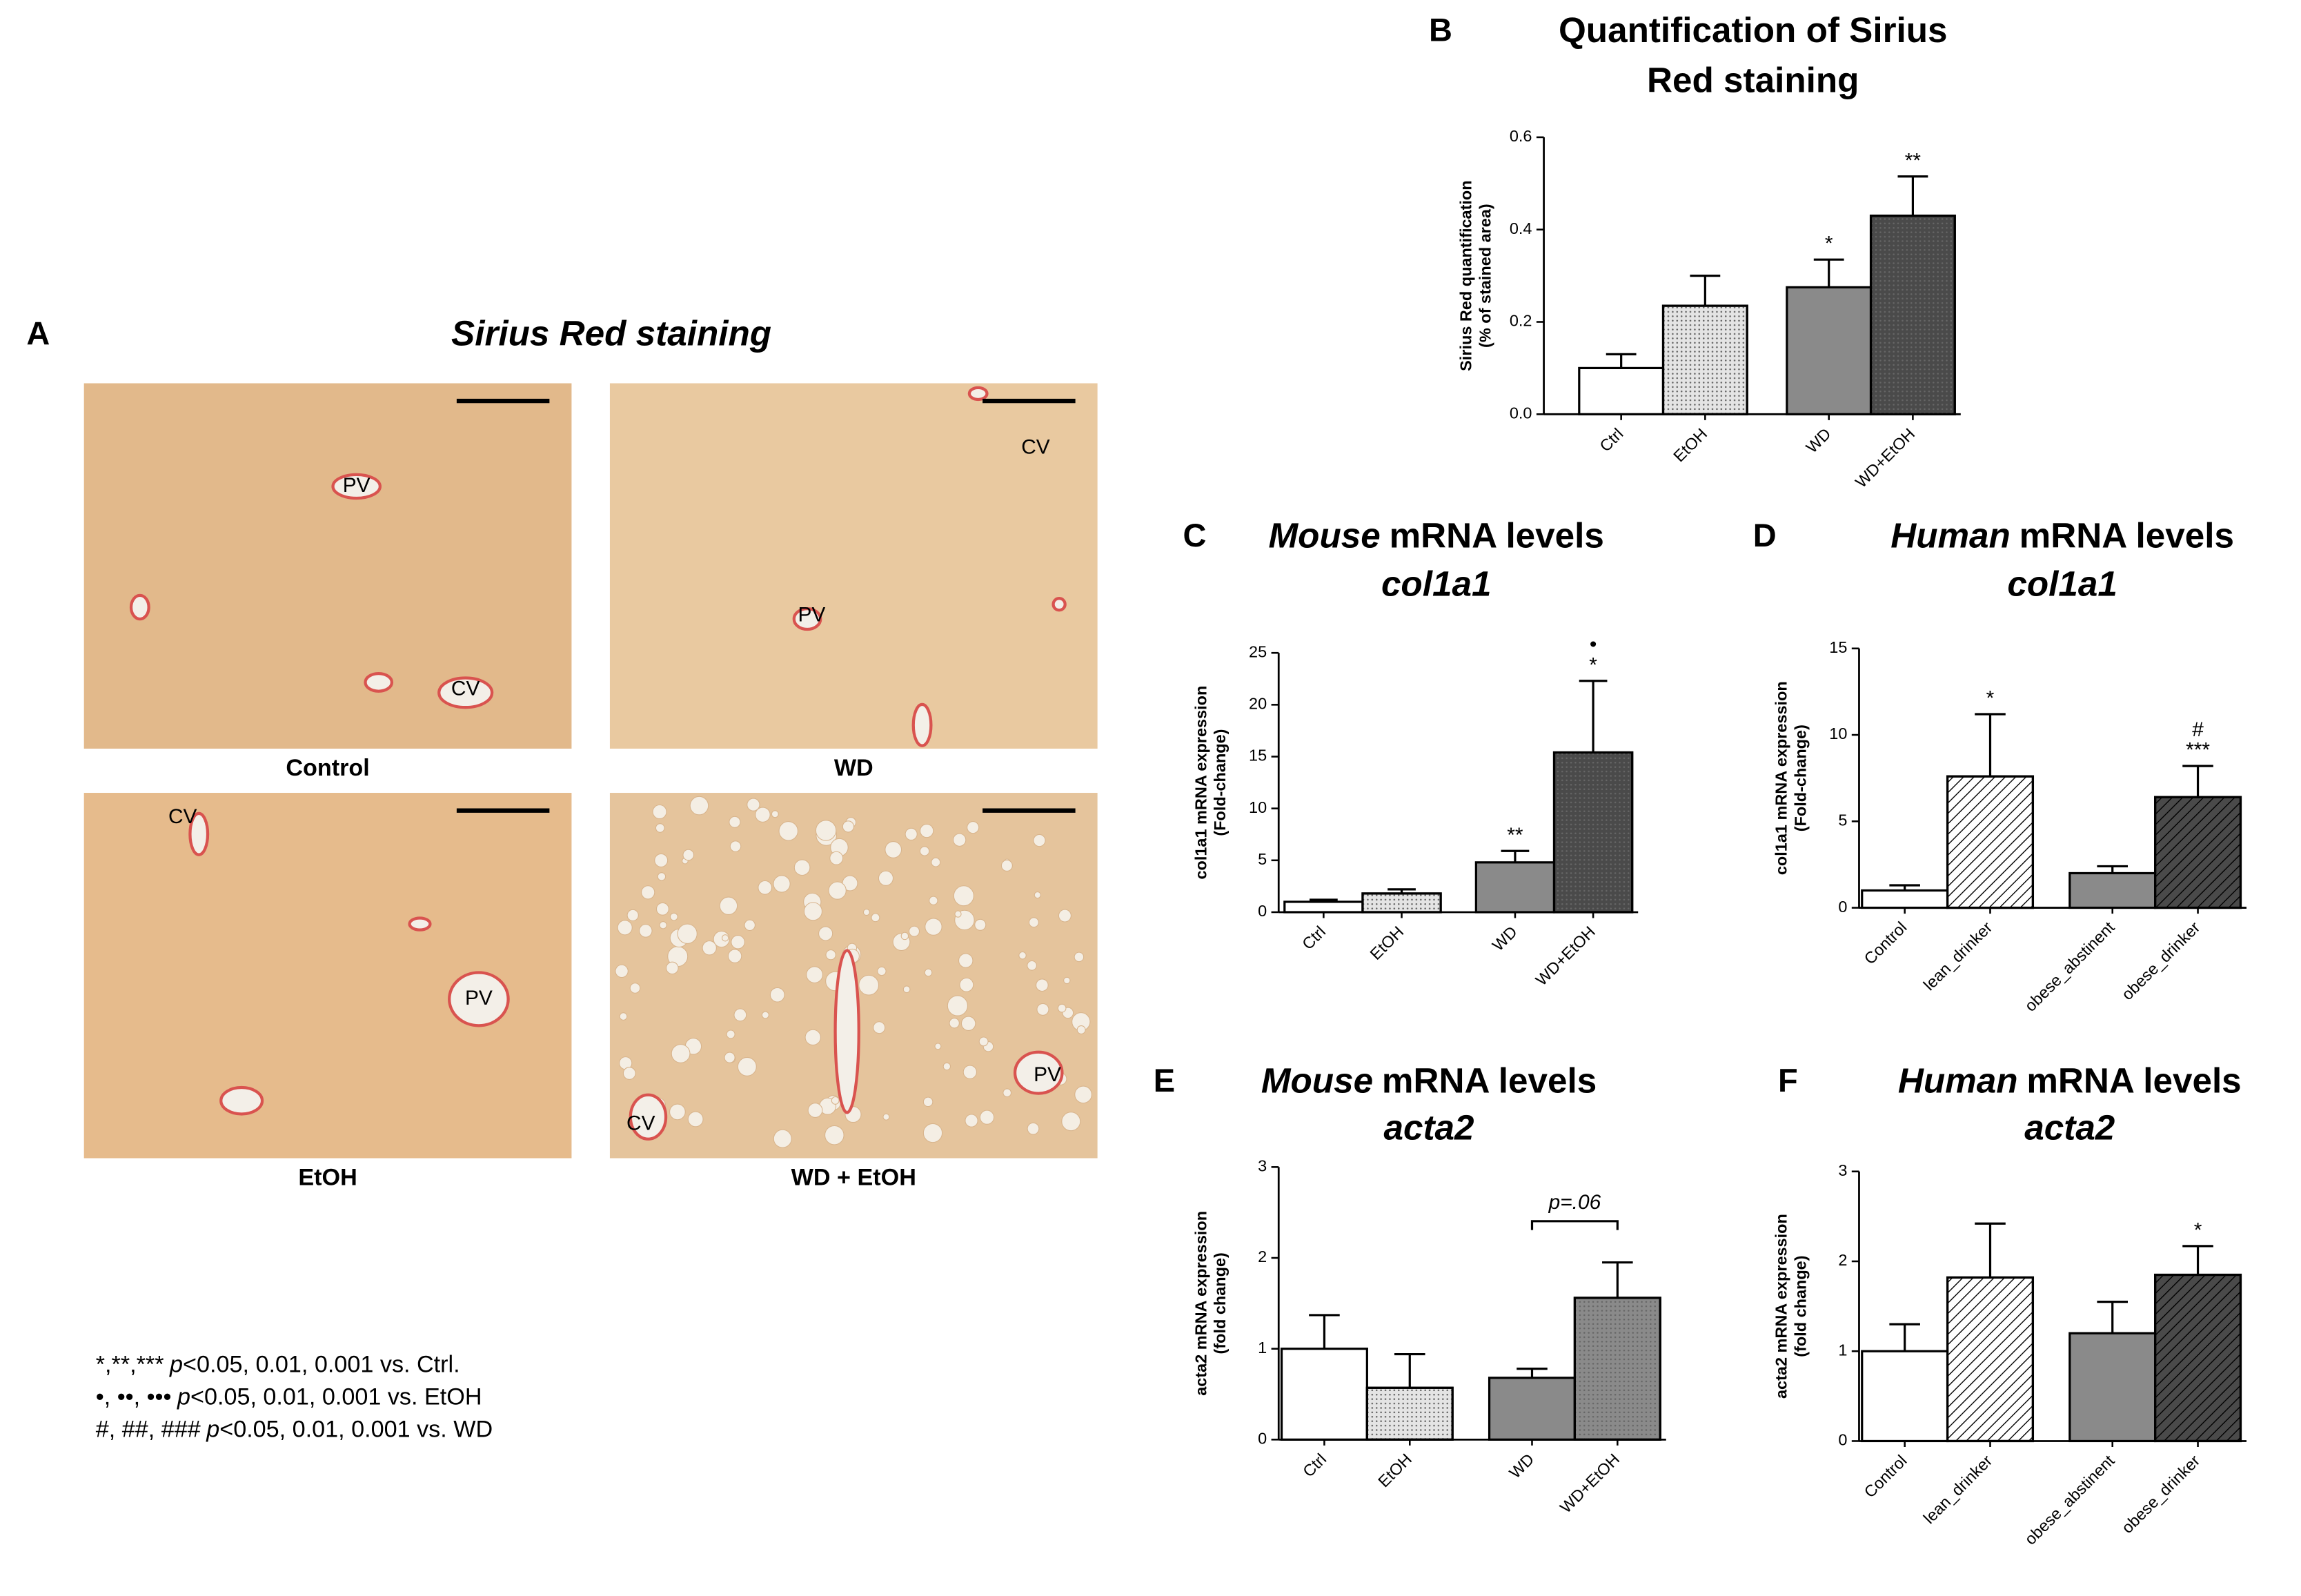 Image resolution: width=2301 pixels, height=1596 pixels. Describe the element at coordinates (853, 1177) in the screenshot. I see `image-caption: WD + EtOH` at that location.